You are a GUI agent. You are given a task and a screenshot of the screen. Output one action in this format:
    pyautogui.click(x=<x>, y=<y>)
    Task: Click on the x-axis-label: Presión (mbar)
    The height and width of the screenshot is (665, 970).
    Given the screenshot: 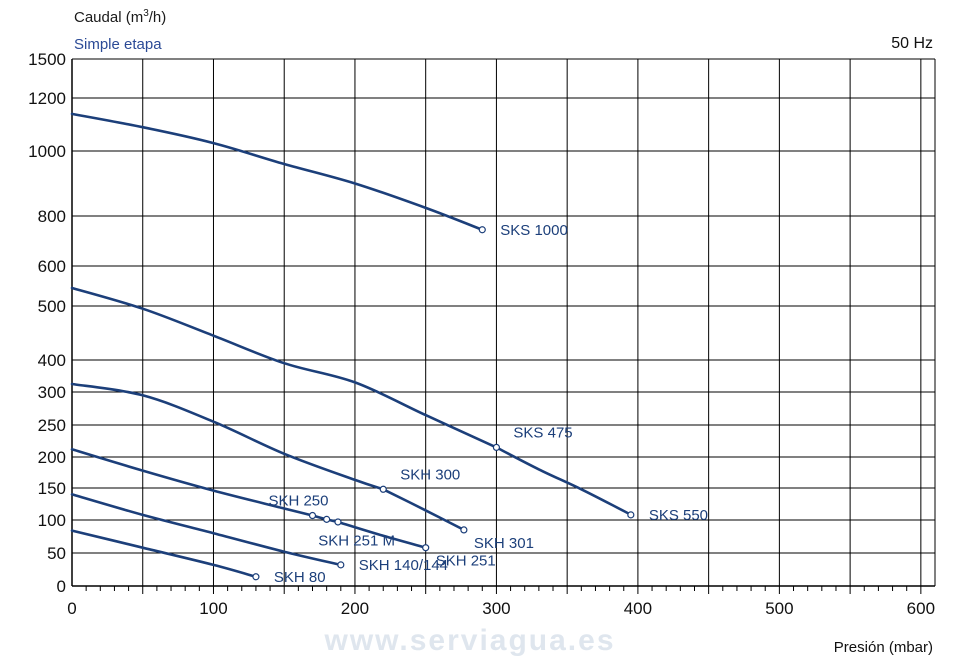 What is the action you would take?
    pyautogui.click(x=883, y=647)
    